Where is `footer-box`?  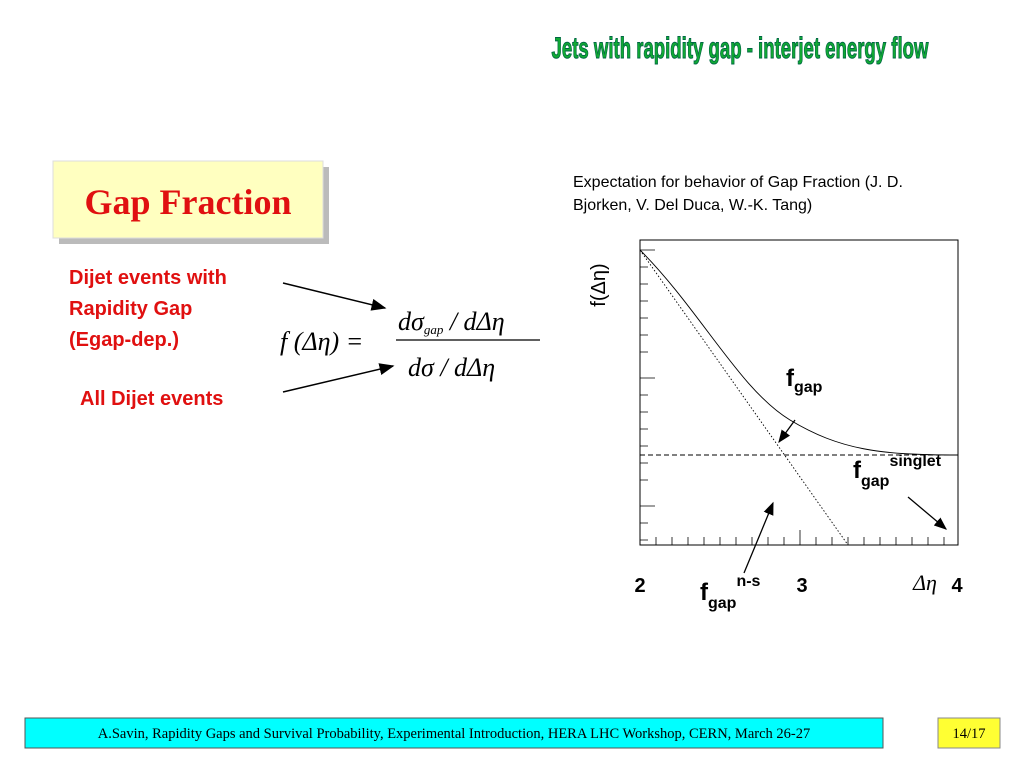 footer-box is located at coordinates (454, 733).